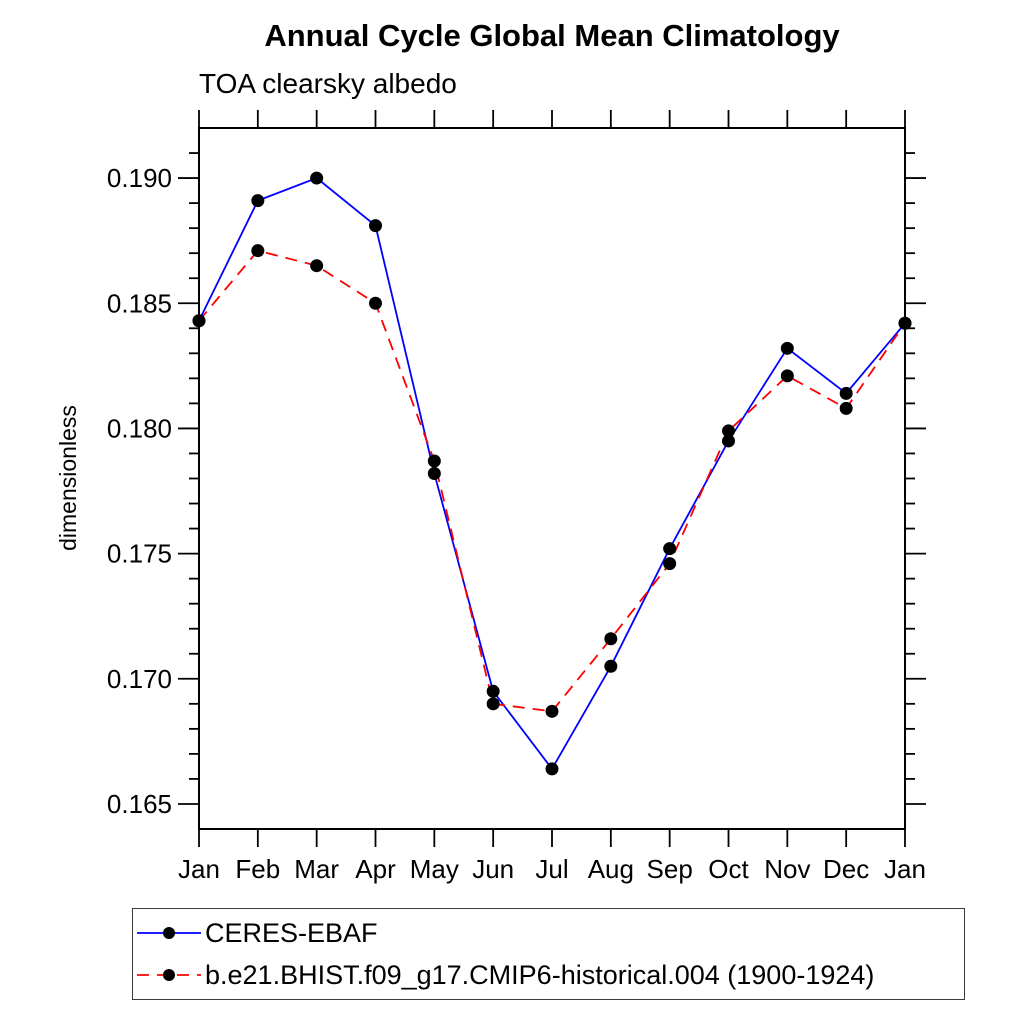  Describe the element at coordinates (257, 869) in the screenshot. I see `x-tick-label: Feb` at that location.